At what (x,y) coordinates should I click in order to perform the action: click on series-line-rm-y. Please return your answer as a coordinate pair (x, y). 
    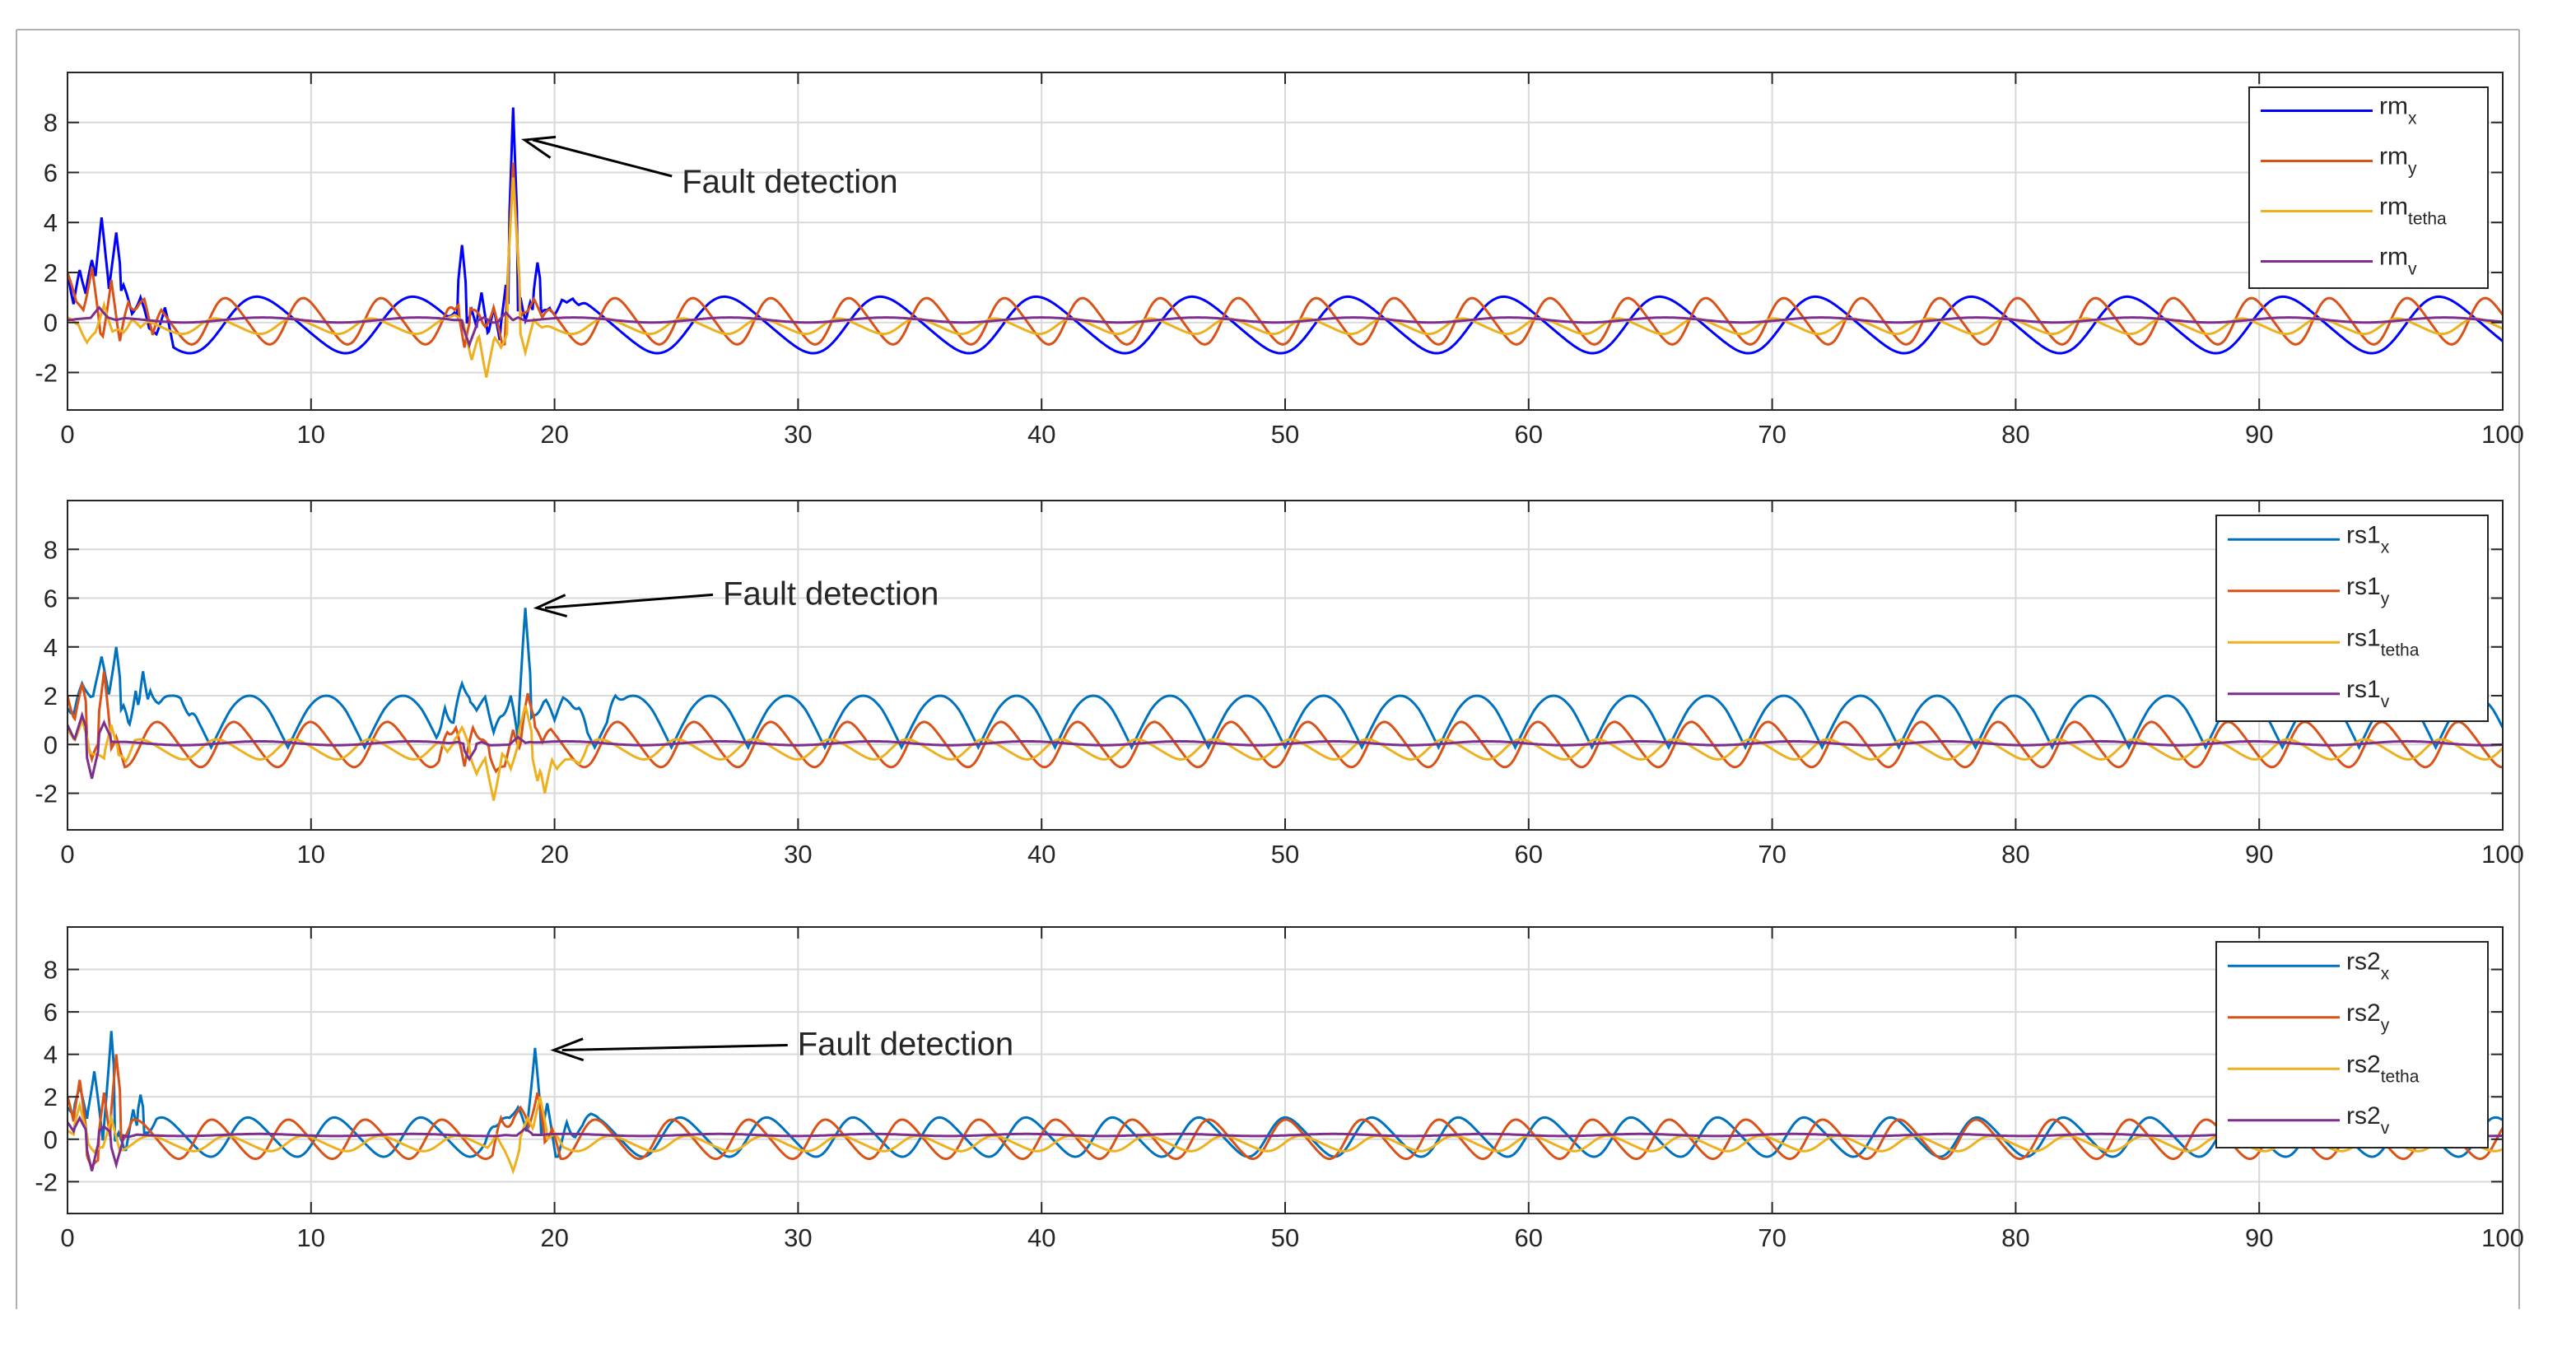
    Looking at the image, I should click on (1285, 255).